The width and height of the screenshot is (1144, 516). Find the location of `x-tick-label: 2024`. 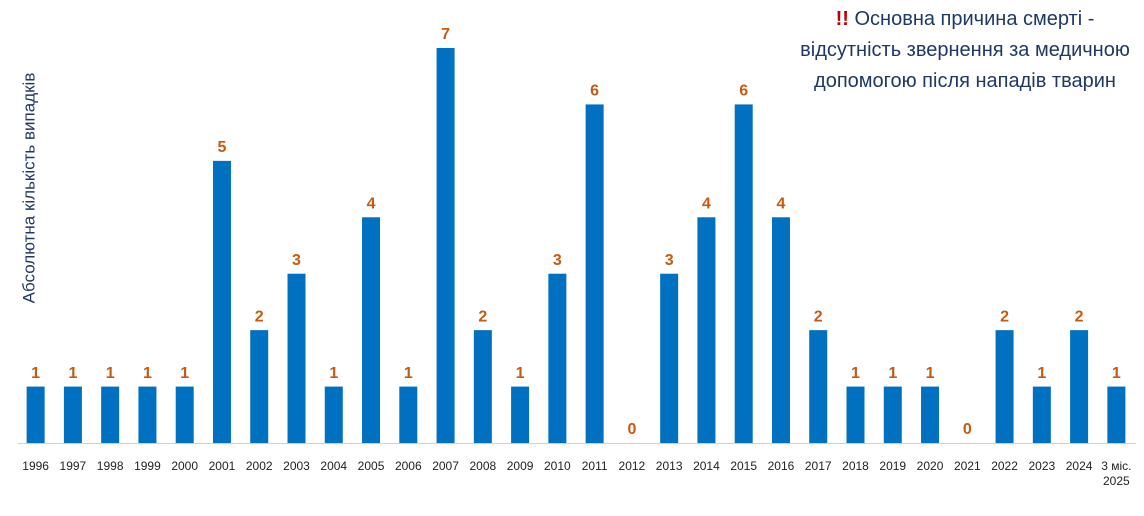

x-tick-label: 2024 is located at coordinates (1079, 466).